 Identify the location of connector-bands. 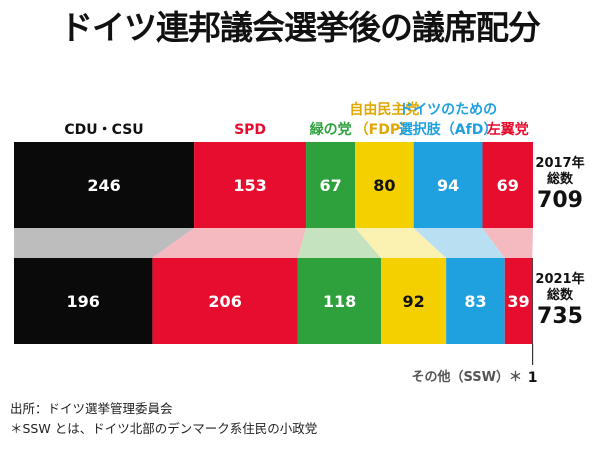
(273, 243).